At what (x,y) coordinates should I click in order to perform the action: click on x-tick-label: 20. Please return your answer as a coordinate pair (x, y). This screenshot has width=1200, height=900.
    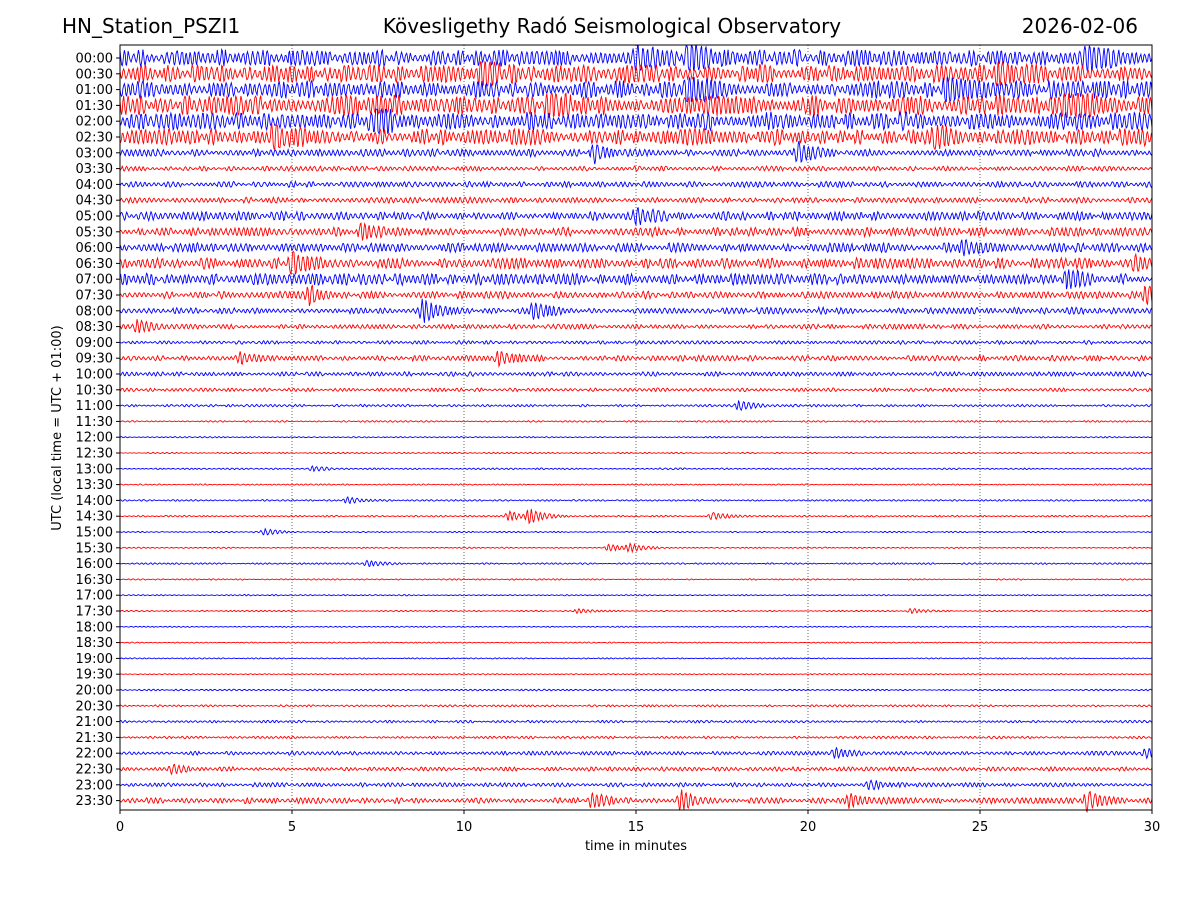
    Looking at the image, I should click on (808, 827).